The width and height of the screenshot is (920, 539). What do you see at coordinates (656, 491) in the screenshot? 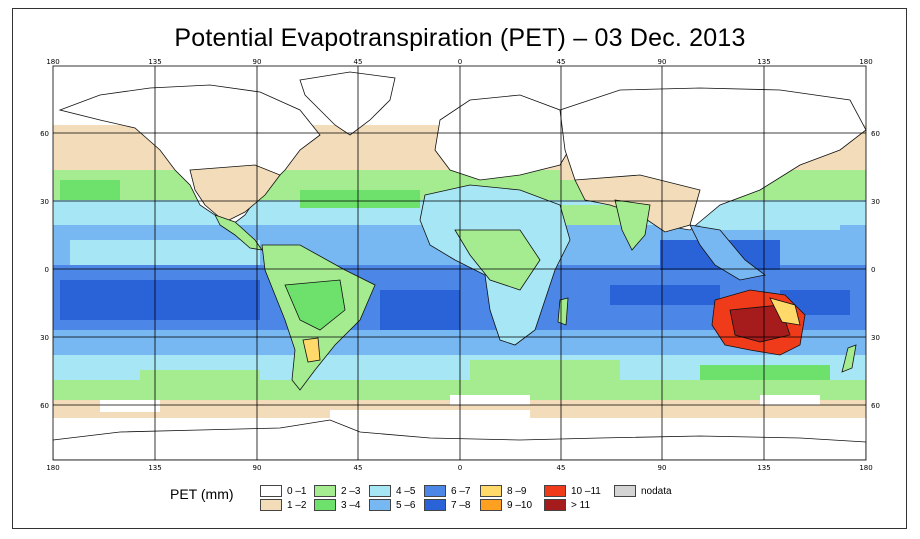
I see `legend-label: nodata` at bounding box center [656, 491].